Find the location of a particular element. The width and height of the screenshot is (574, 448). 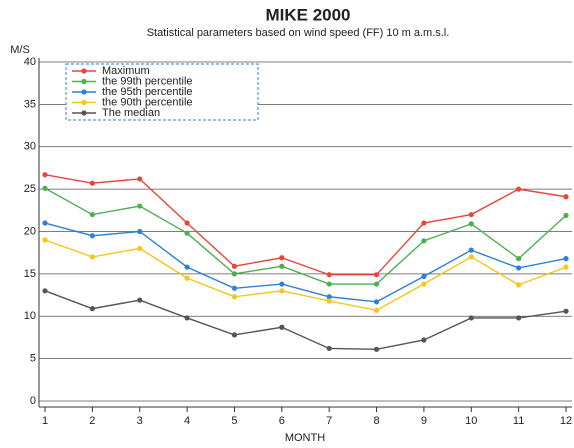

x-tick-label: 4 is located at coordinates (187, 421).